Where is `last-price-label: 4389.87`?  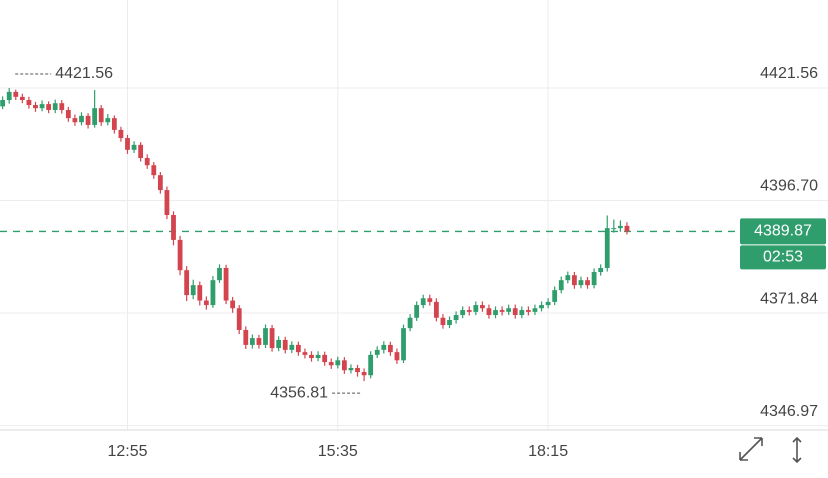
last-price-label: 4389.87 is located at coordinates (783, 231).